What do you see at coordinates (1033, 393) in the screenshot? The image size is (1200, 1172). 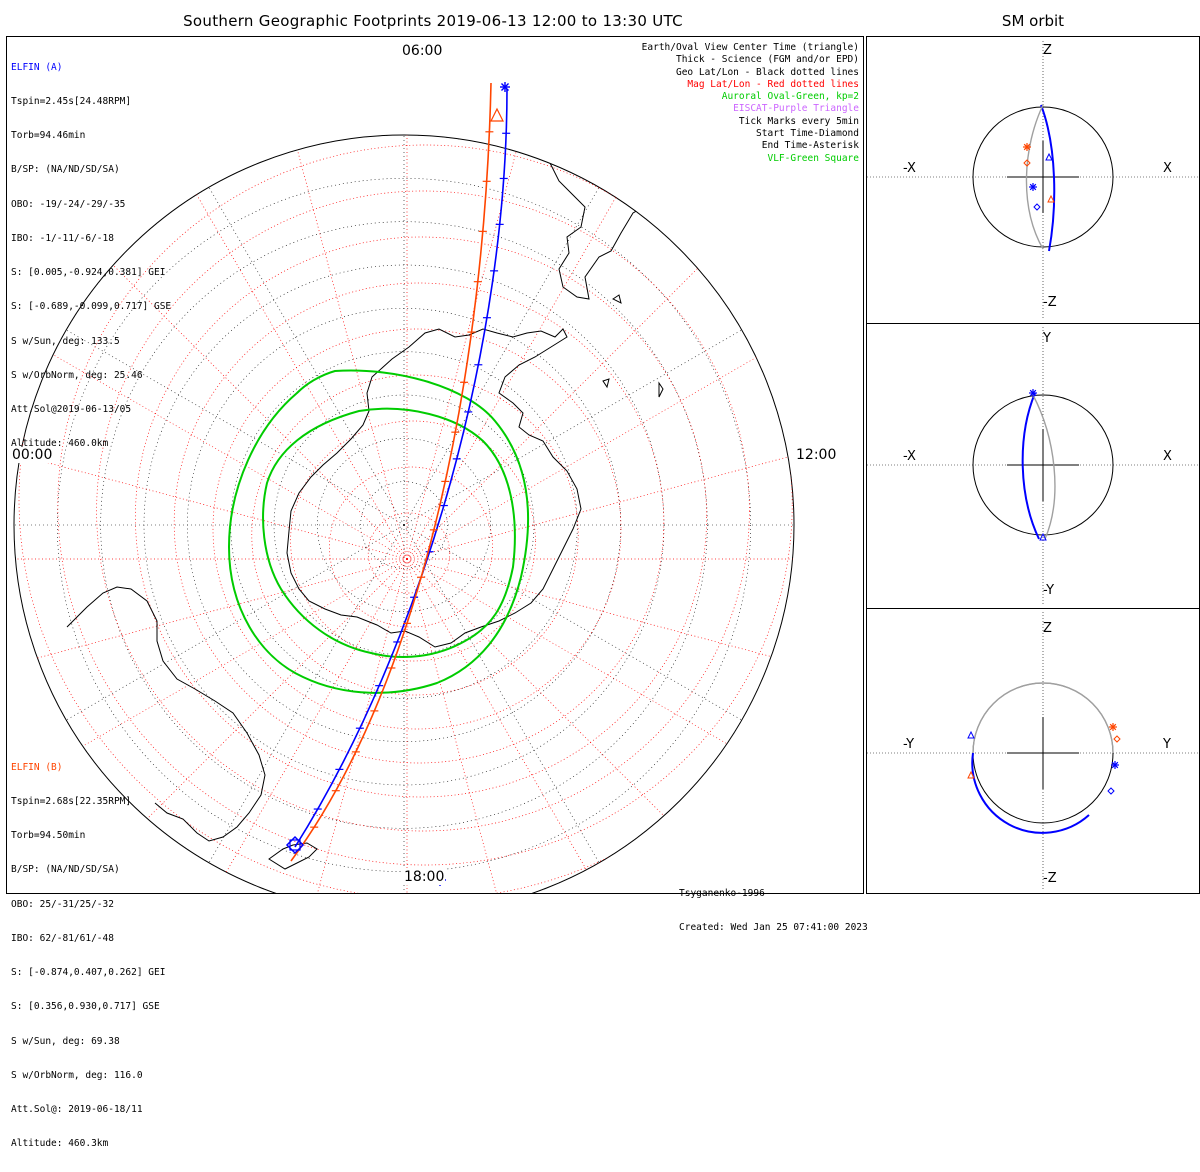 I see `sm2-end-asterisk` at bounding box center [1033, 393].